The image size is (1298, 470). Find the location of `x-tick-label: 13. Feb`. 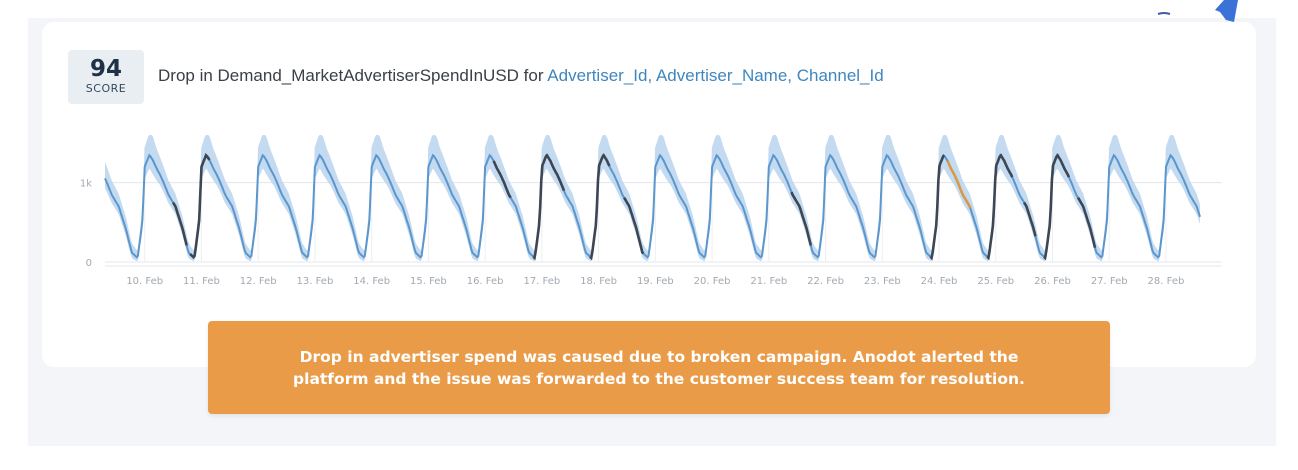

x-tick-label: 13. Feb is located at coordinates (315, 281).